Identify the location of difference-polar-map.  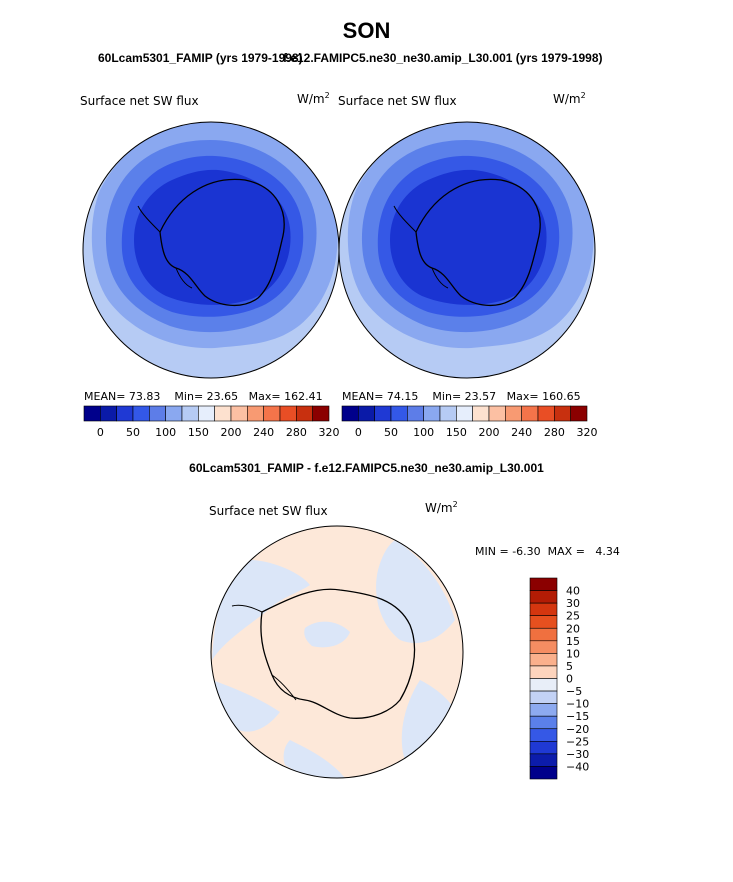
(337, 652).